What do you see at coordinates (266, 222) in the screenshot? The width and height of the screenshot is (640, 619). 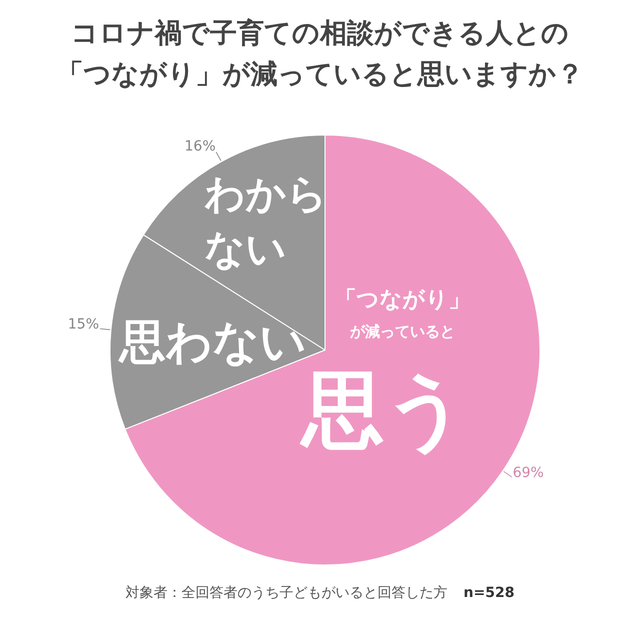 I see `slice-label: わからない` at bounding box center [266, 222].